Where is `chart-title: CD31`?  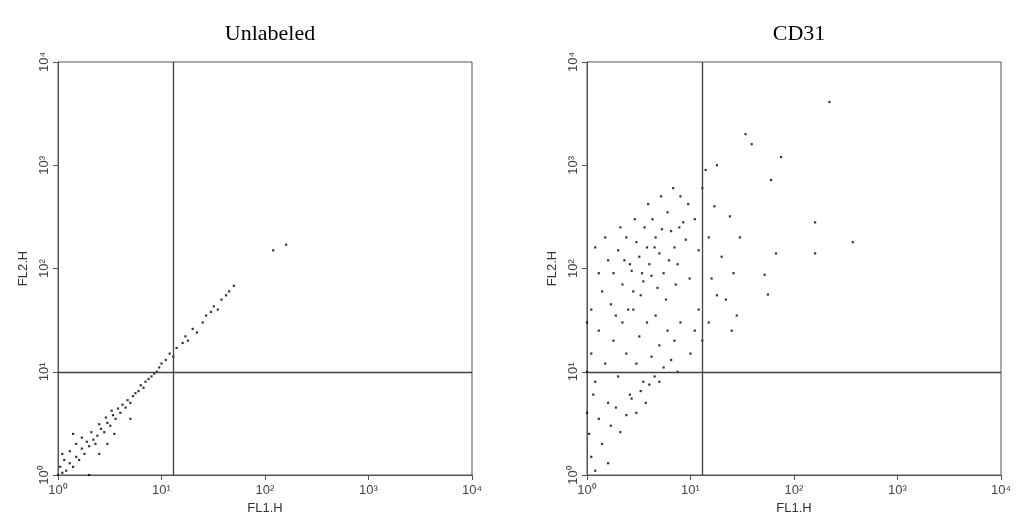
chart-title: CD31 is located at coordinates (799, 32).